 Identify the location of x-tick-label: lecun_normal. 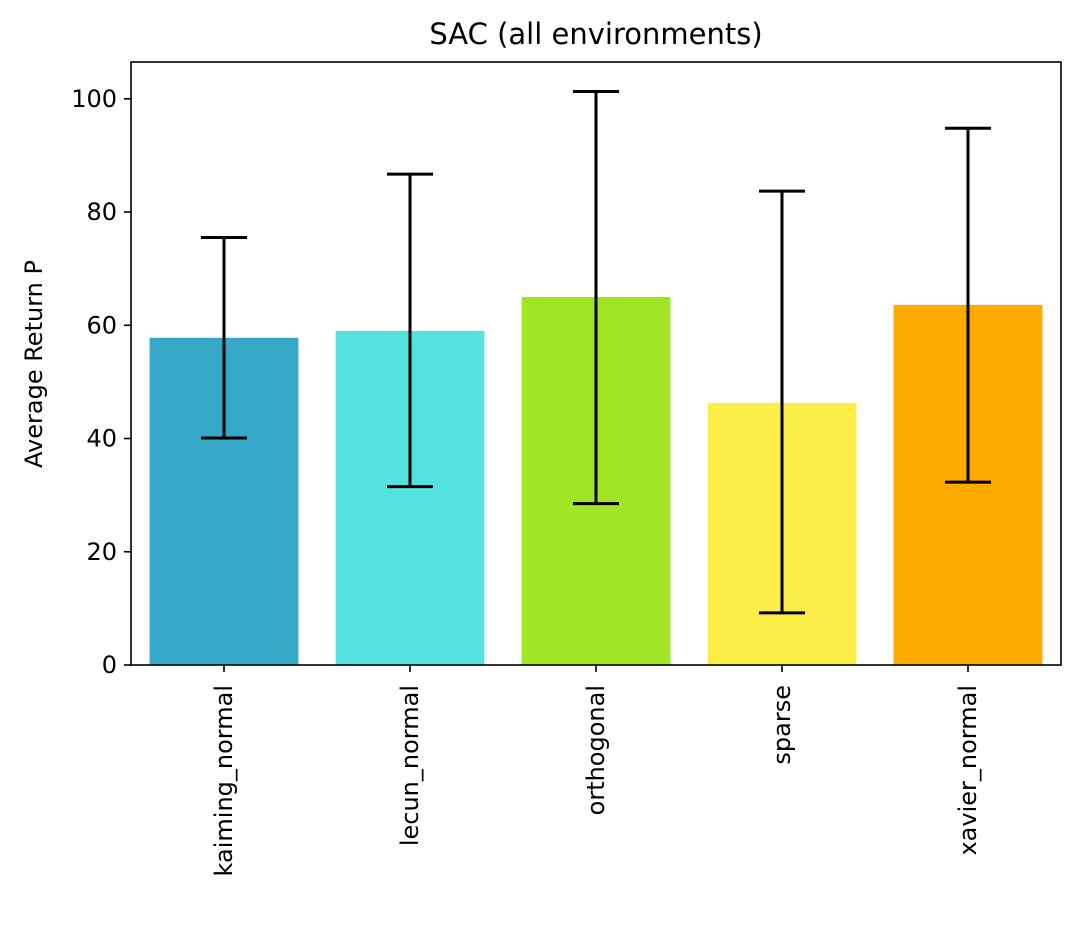
(410, 765).